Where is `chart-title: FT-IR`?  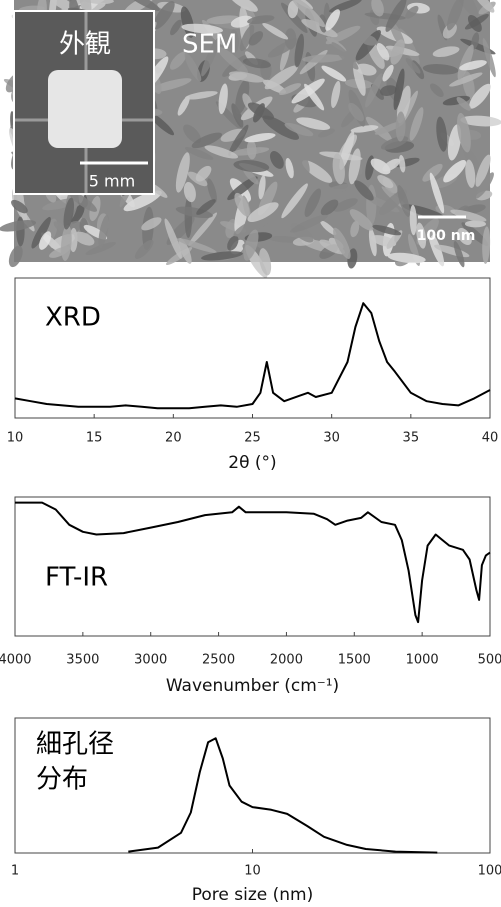 chart-title: FT-IR is located at coordinates (76, 578).